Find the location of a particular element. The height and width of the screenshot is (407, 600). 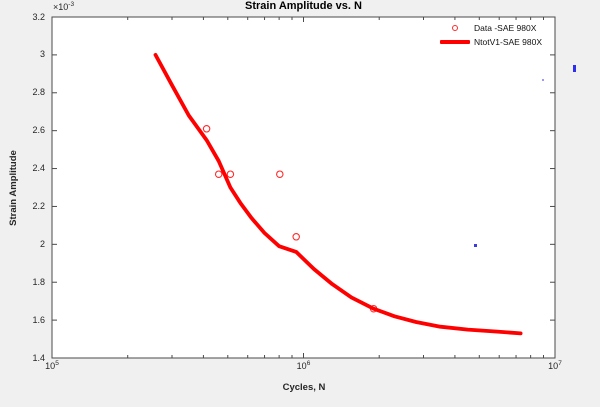

y-tick-label: 1.8 is located at coordinates (38, 281).